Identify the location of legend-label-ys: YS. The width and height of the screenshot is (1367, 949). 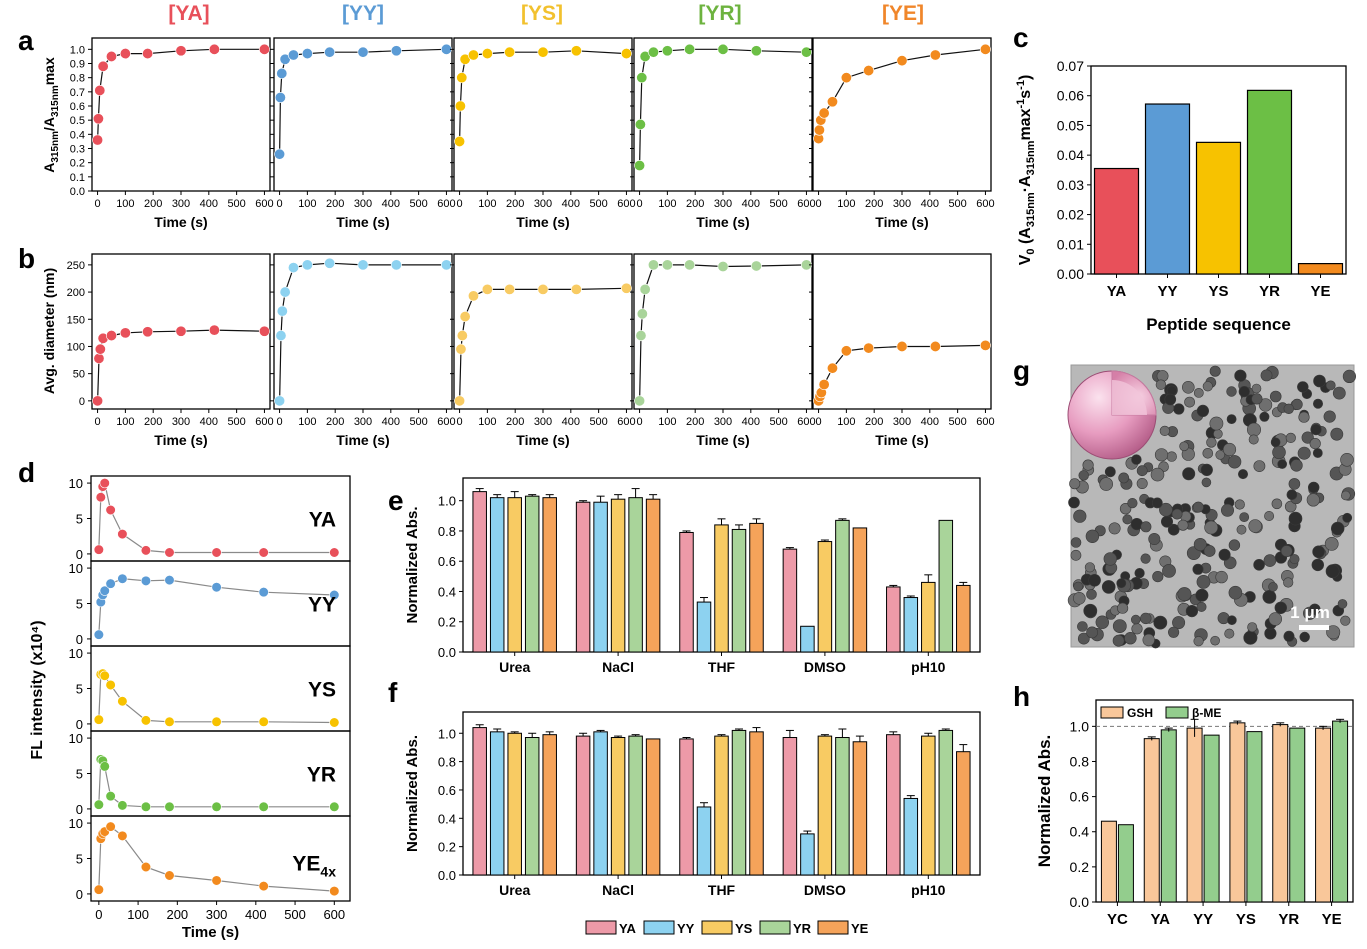
(744, 928).